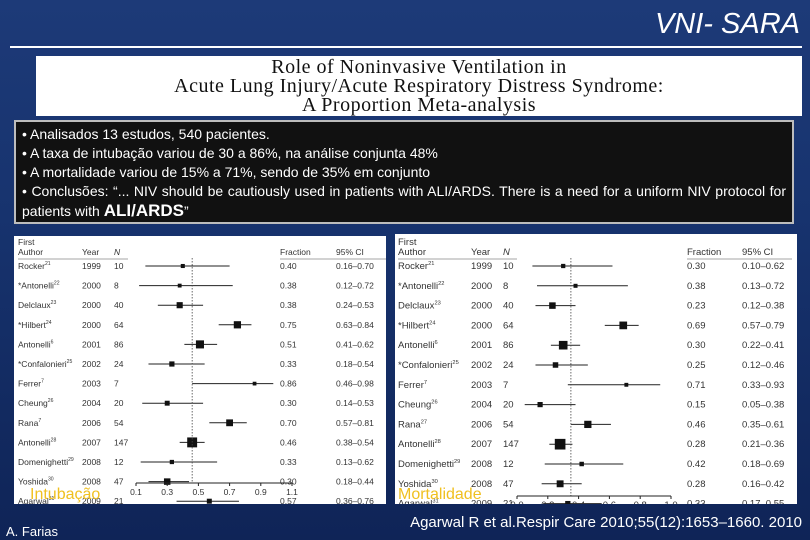 Image resolution: width=810 pixels, height=540 pixels. I want to click on x-tick-label: 0.4, so click(578, 502).